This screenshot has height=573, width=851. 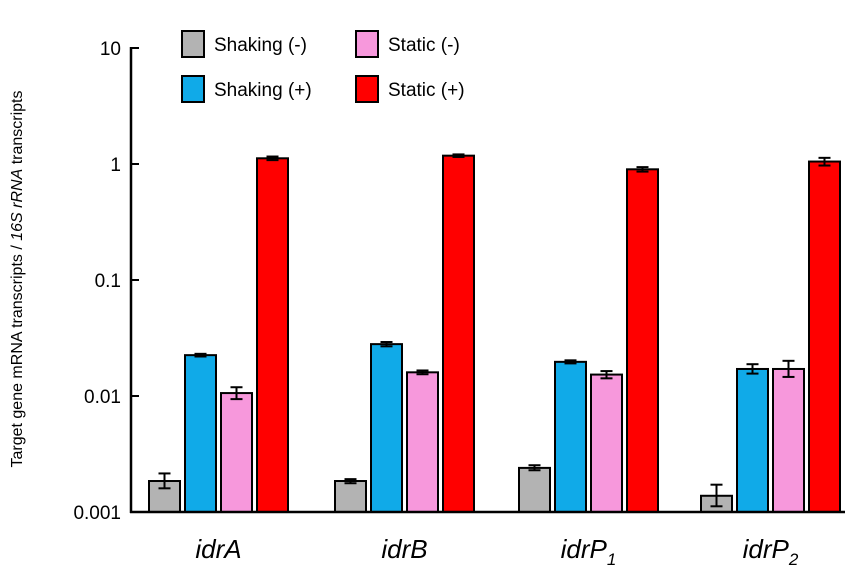 I want to click on x-tick-label: idrA, so click(x=218, y=549).